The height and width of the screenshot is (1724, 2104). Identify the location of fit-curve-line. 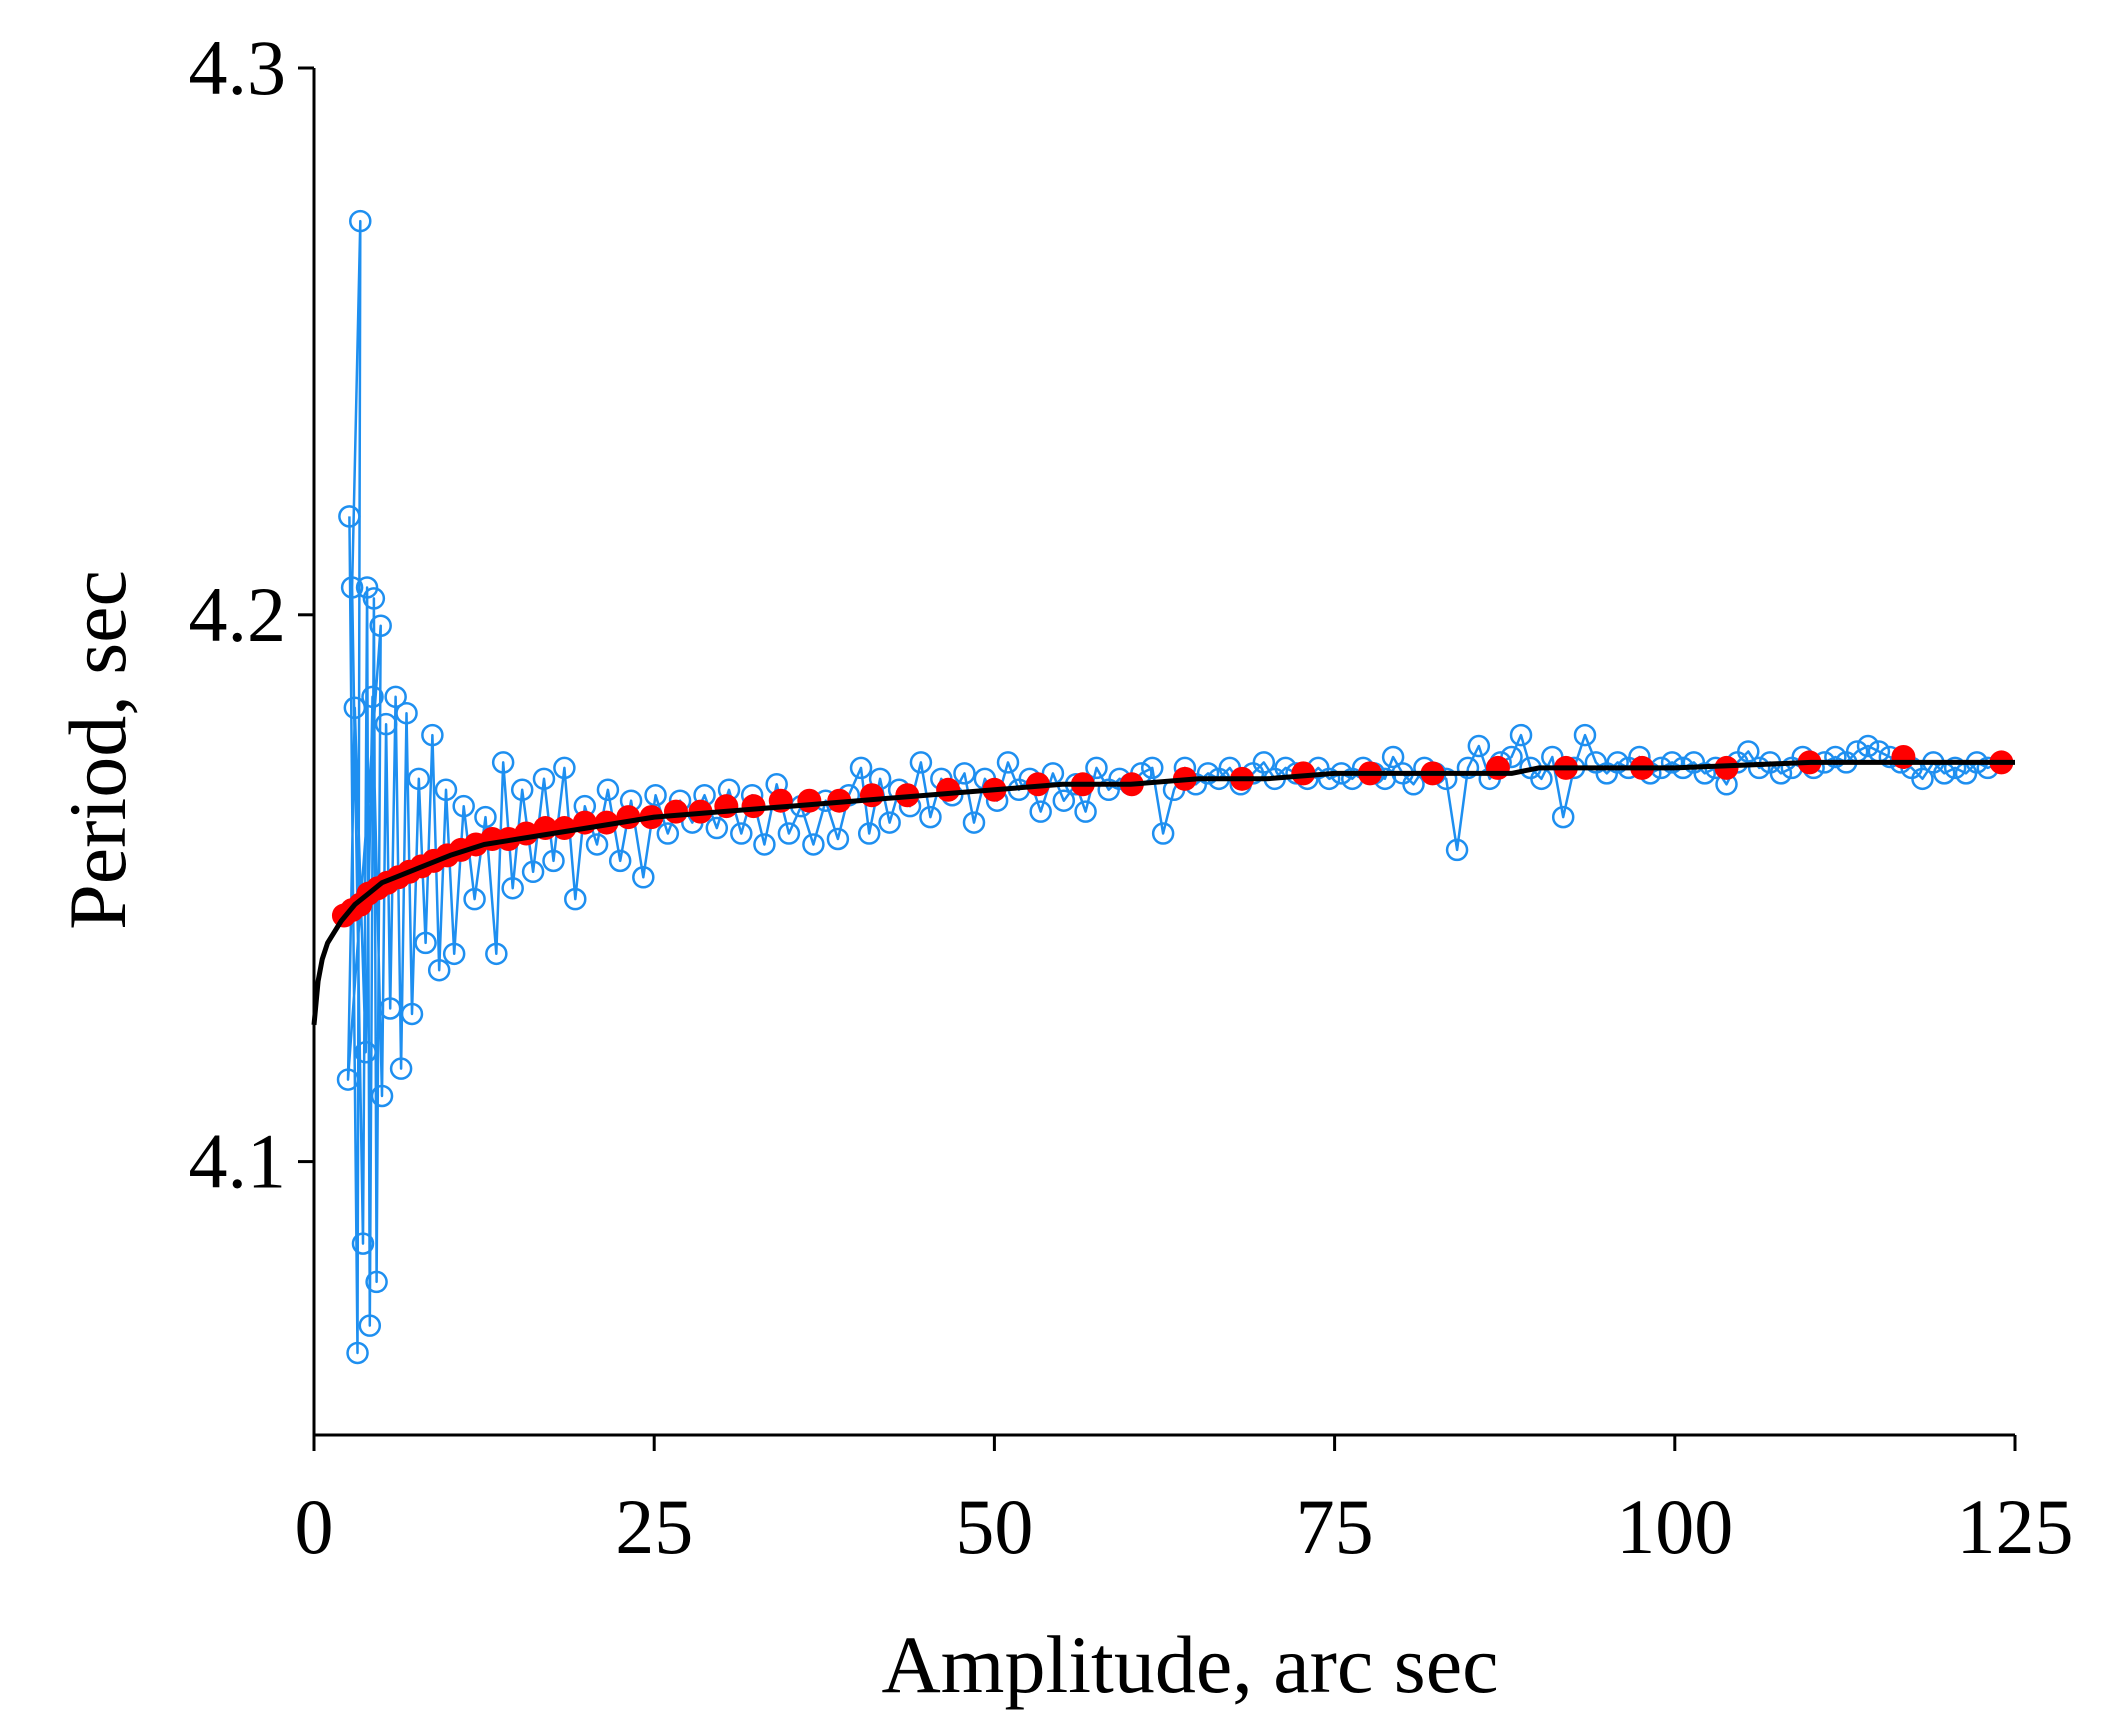
(1163, 892).